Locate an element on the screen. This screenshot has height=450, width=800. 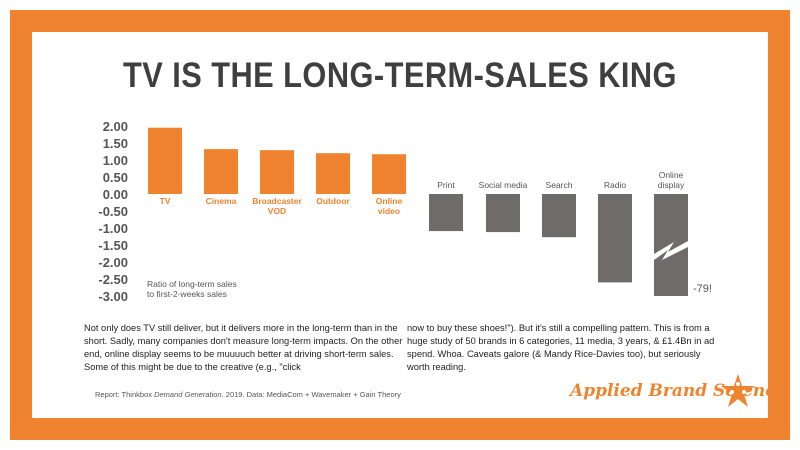
annotation-label: -79! is located at coordinates (702, 289).